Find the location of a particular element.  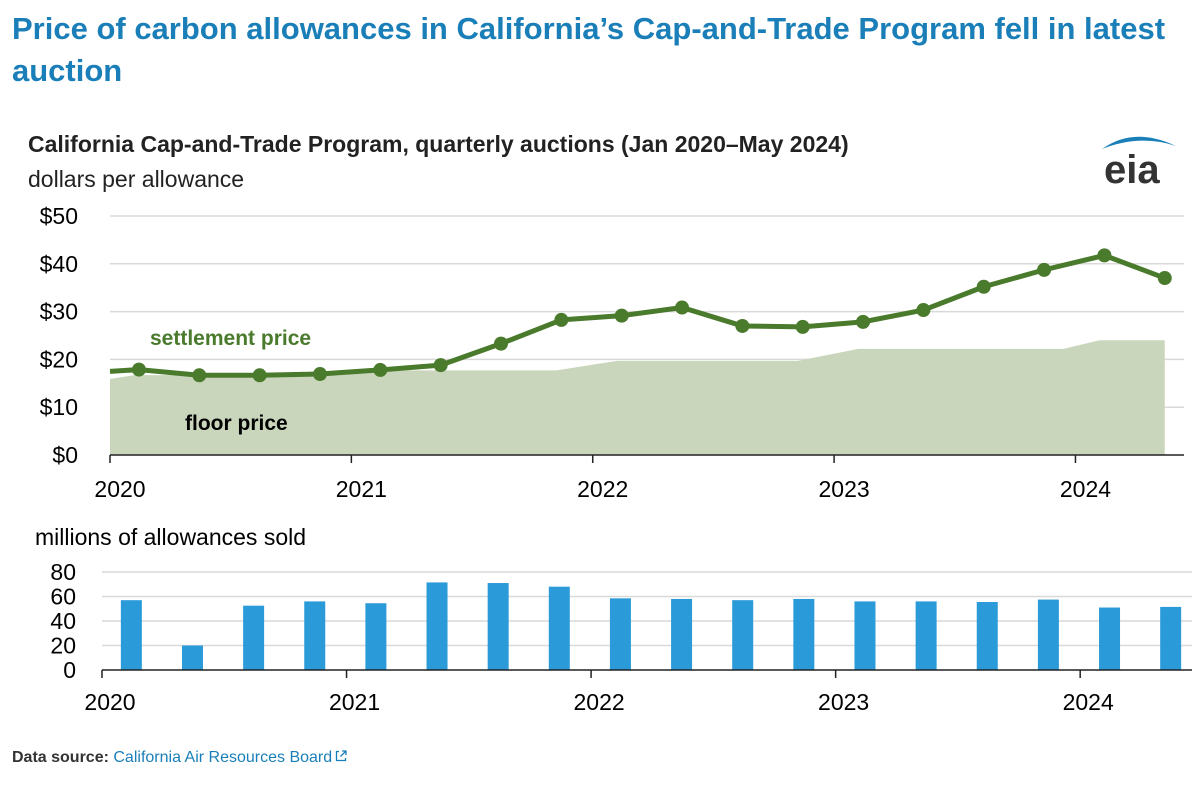

price-x-tick-label: 2020 is located at coordinates (119, 489).